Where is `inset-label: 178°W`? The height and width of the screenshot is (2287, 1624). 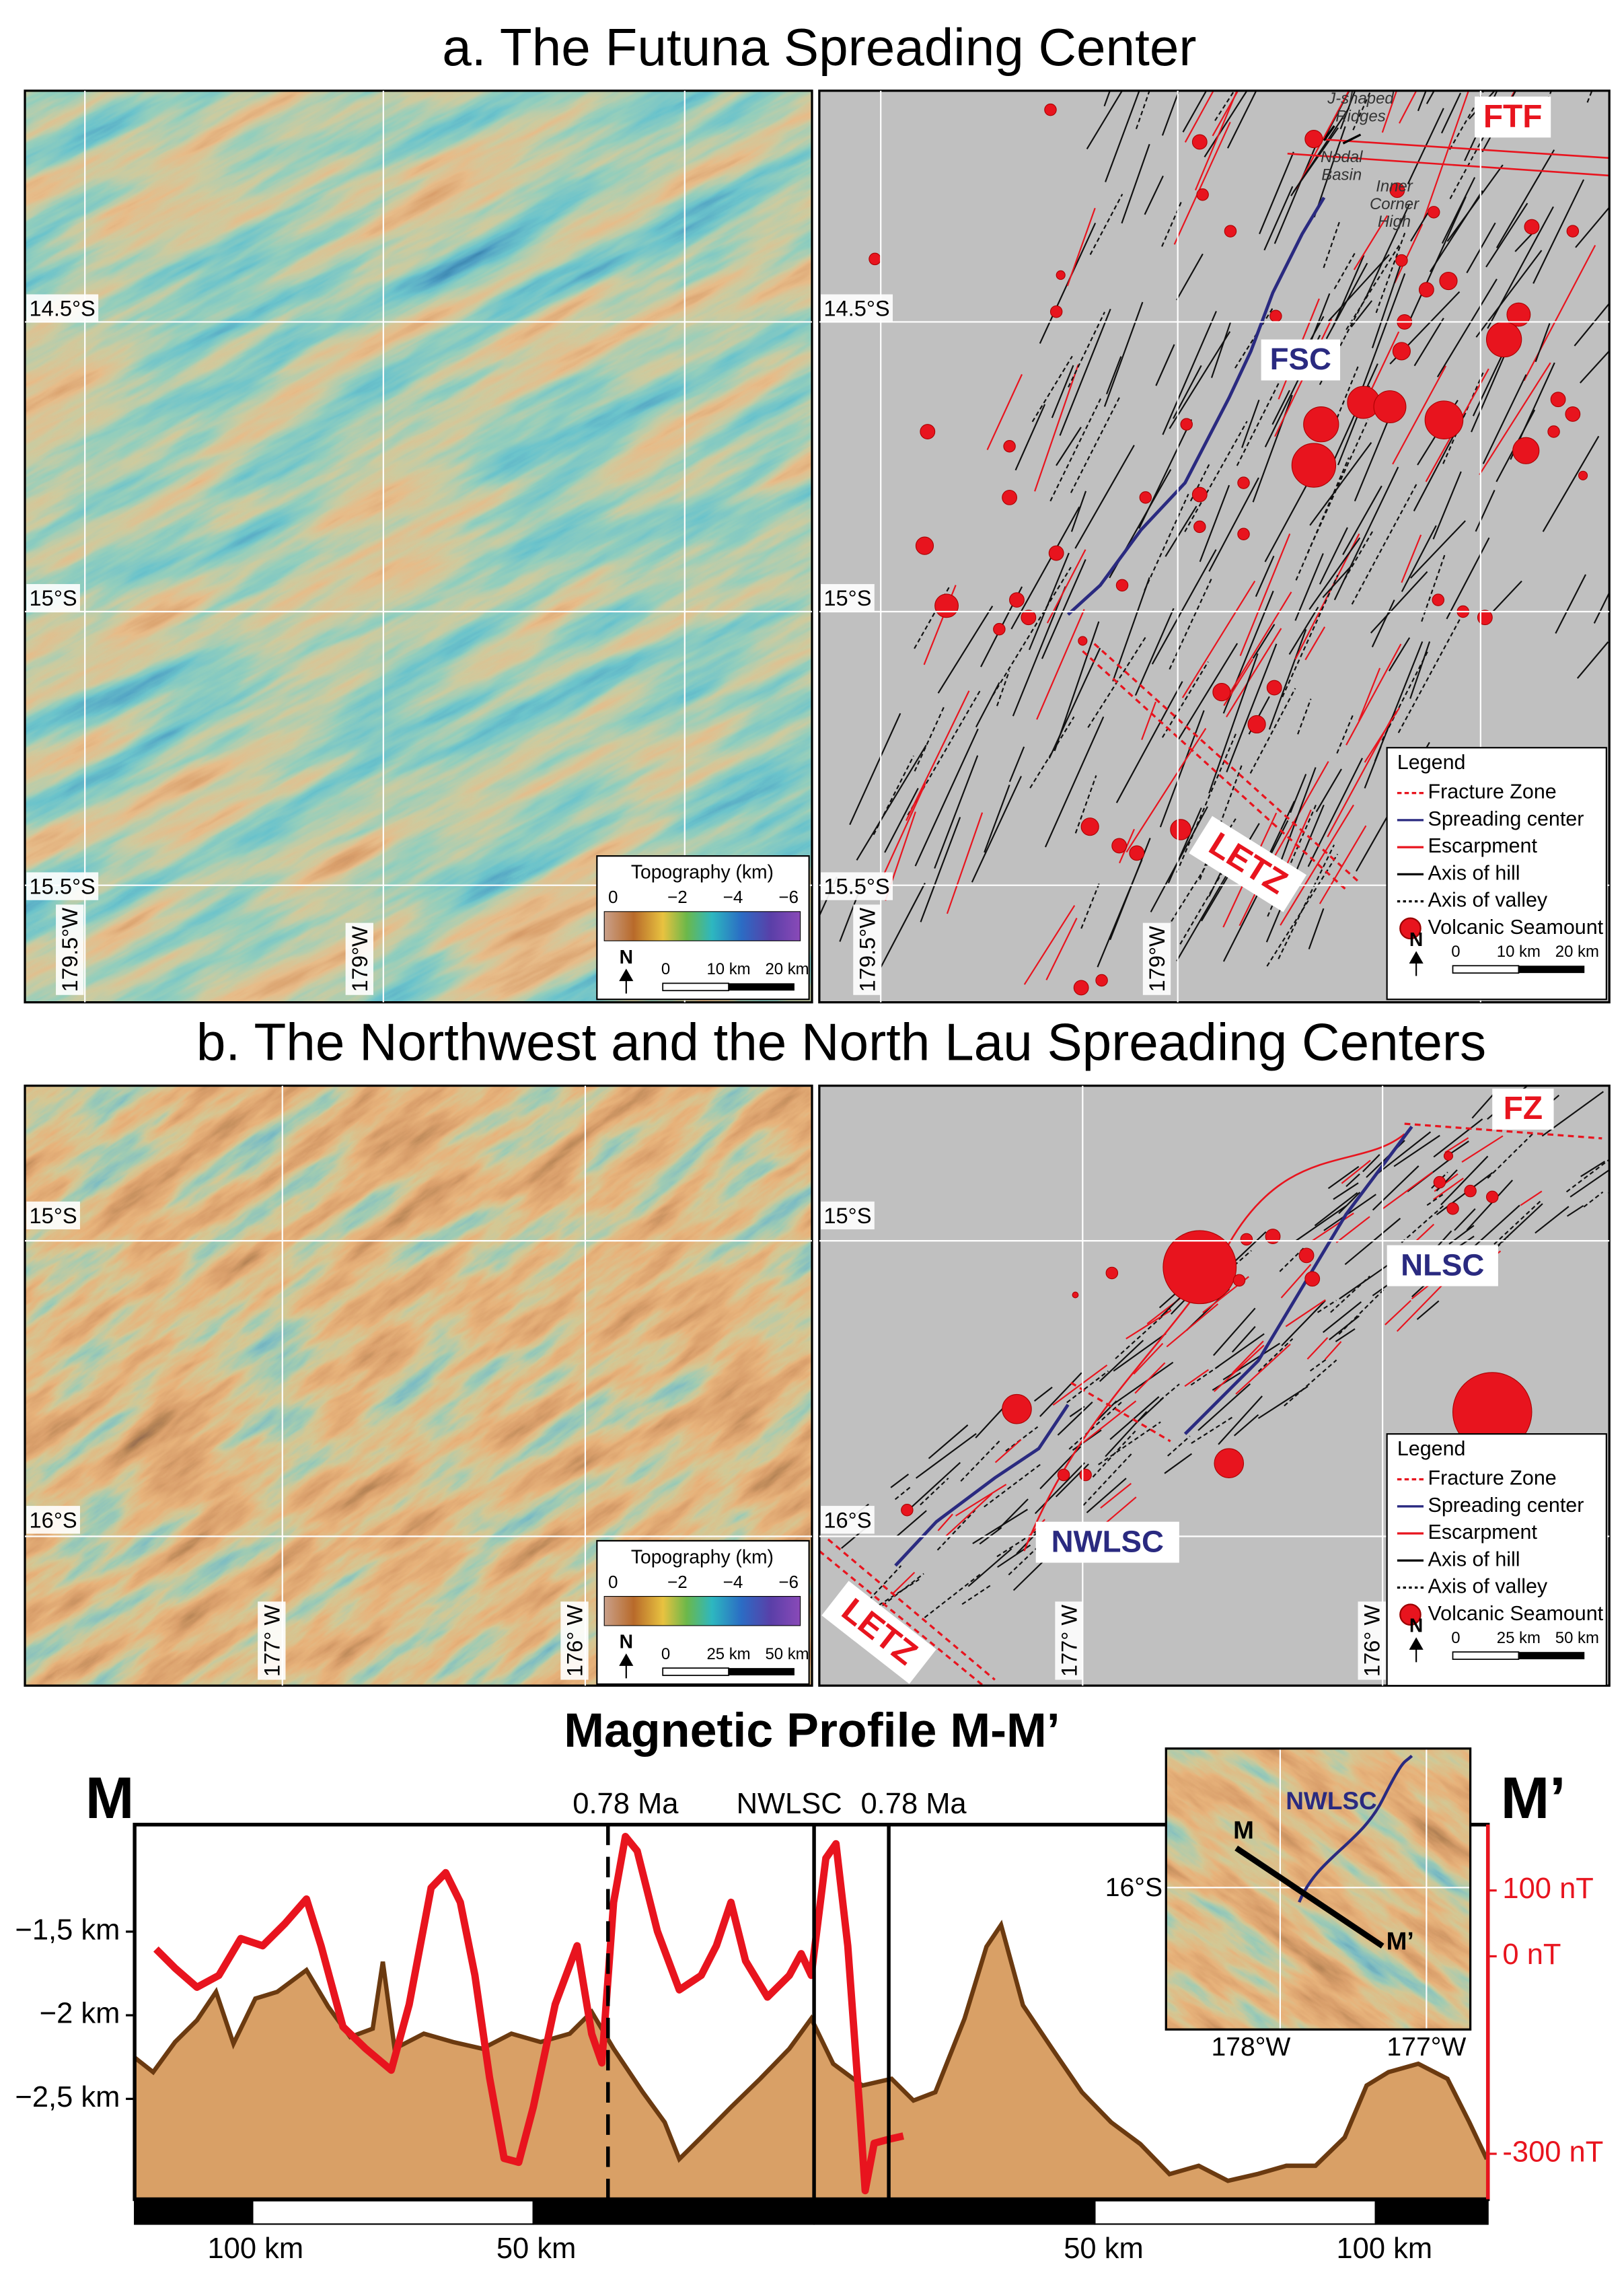
inset-label: 178°W is located at coordinates (1250, 2047).